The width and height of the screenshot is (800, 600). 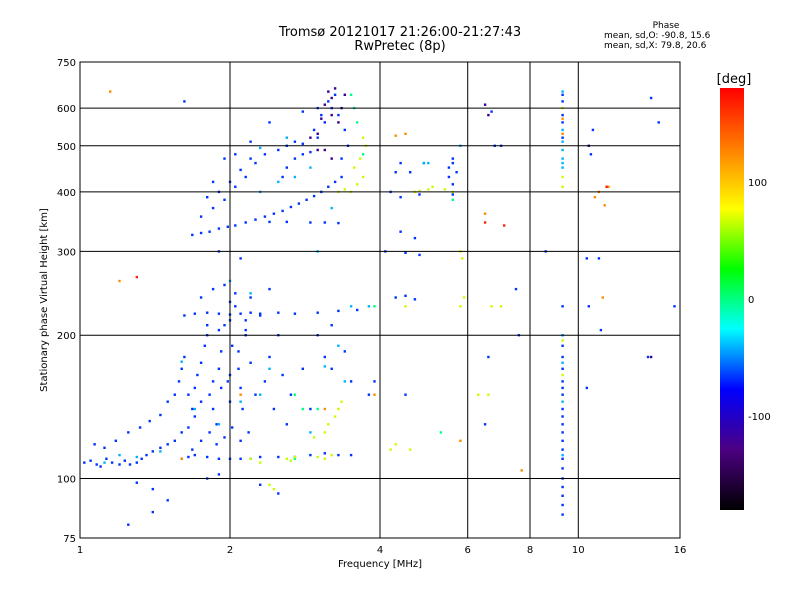 I want to click on y-tick-label: 300, so click(x=66, y=252).